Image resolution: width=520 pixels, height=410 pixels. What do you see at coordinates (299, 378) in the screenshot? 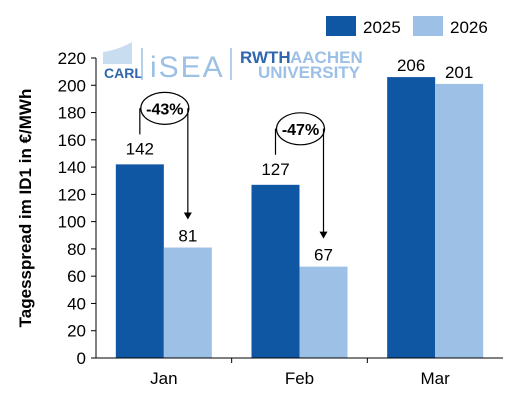
I see `x-tick-label: Feb` at bounding box center [299, 378].